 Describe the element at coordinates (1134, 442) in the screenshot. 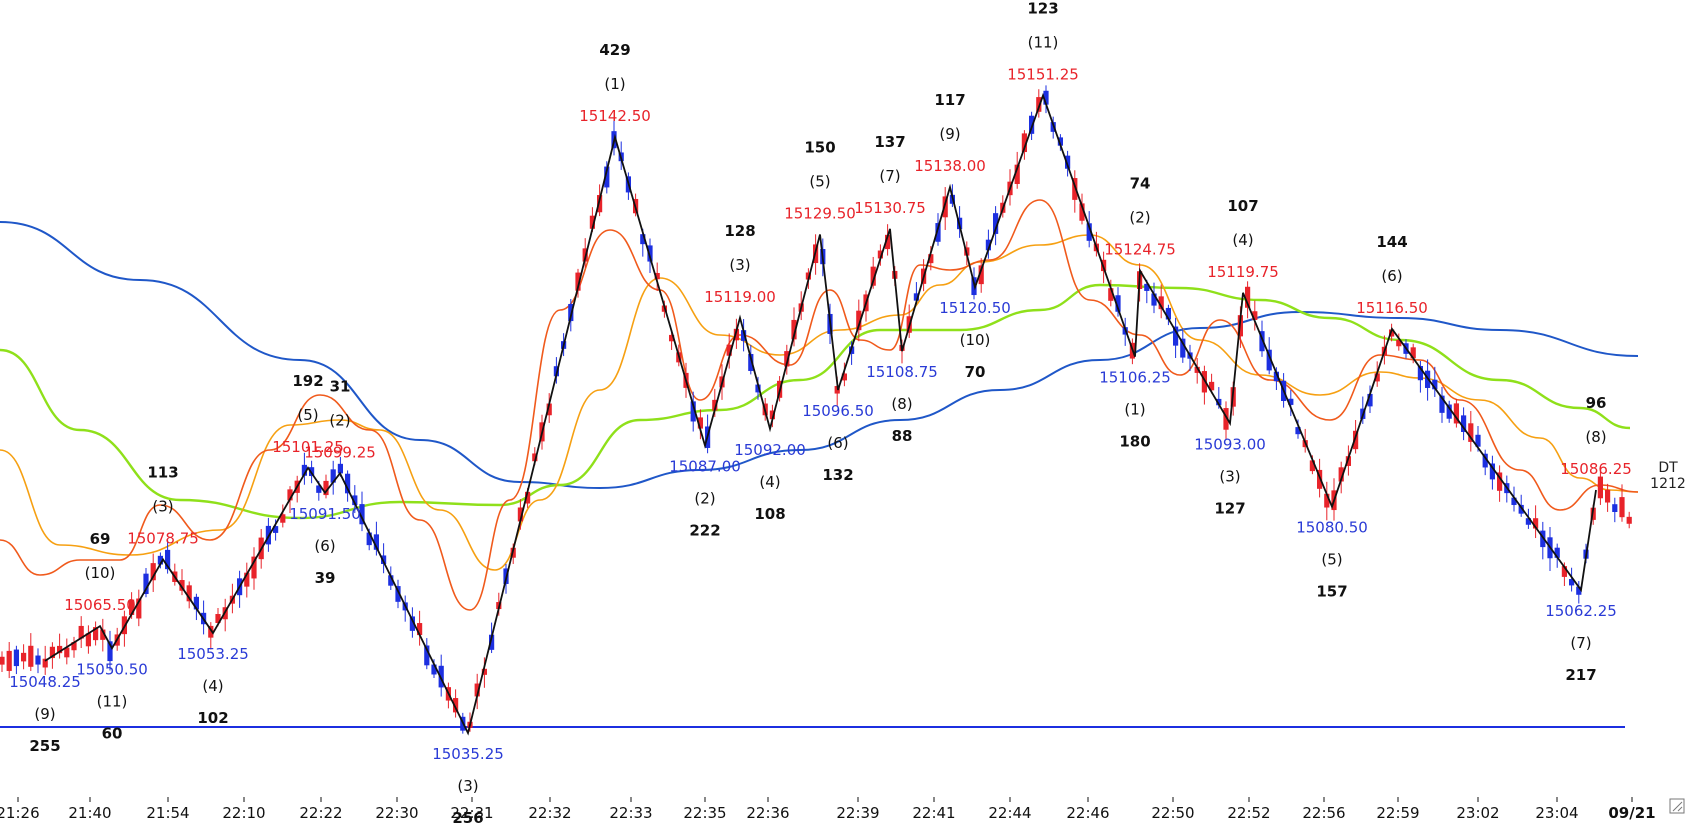

I see `swing-count: 180` at that location.